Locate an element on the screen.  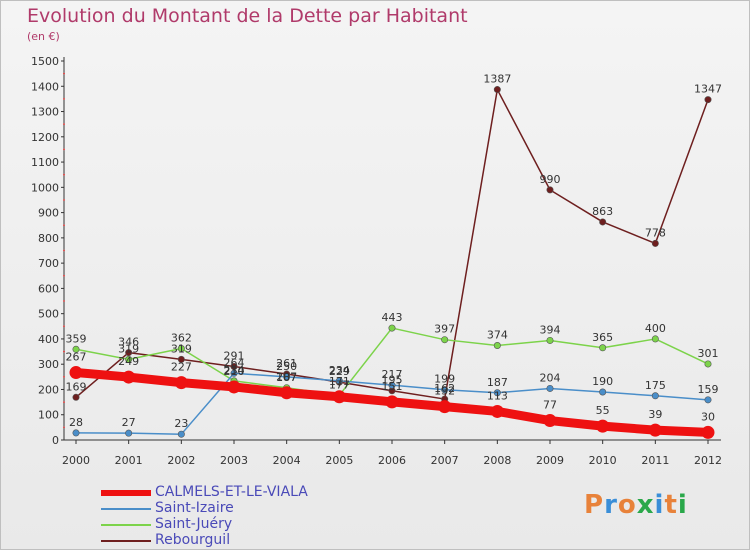
data-label: 301 is located at coordinates (708, 353).